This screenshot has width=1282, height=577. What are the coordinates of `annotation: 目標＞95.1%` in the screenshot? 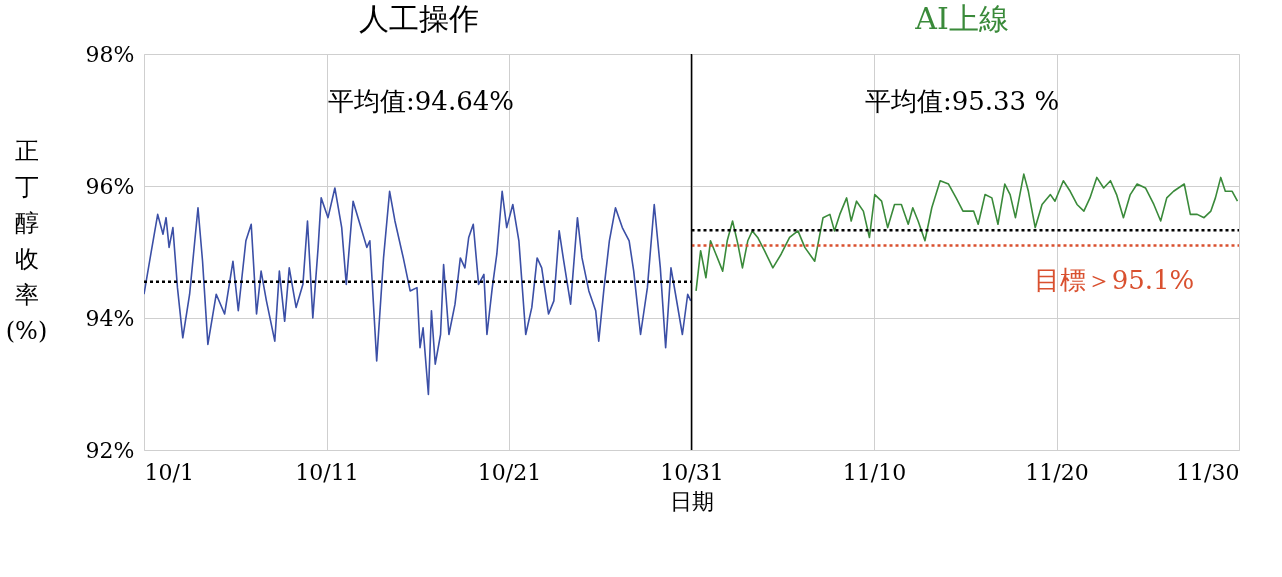 It's located at (1114, 280).